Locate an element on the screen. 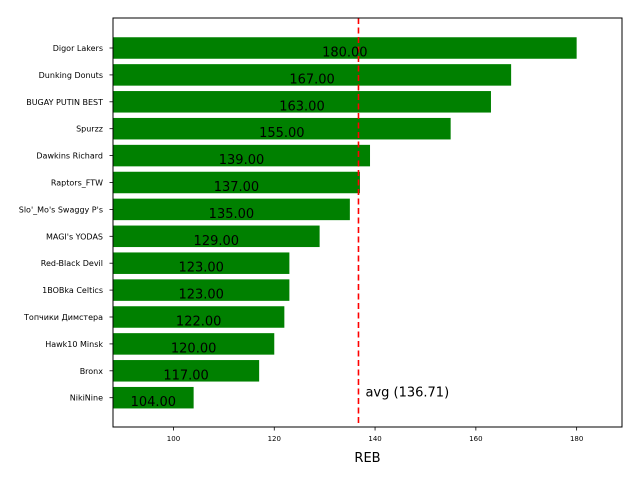 The height and width of the screenshot is (480, 640). y-tick-label: Raptors_FTW is located at coordinates (77, 183).